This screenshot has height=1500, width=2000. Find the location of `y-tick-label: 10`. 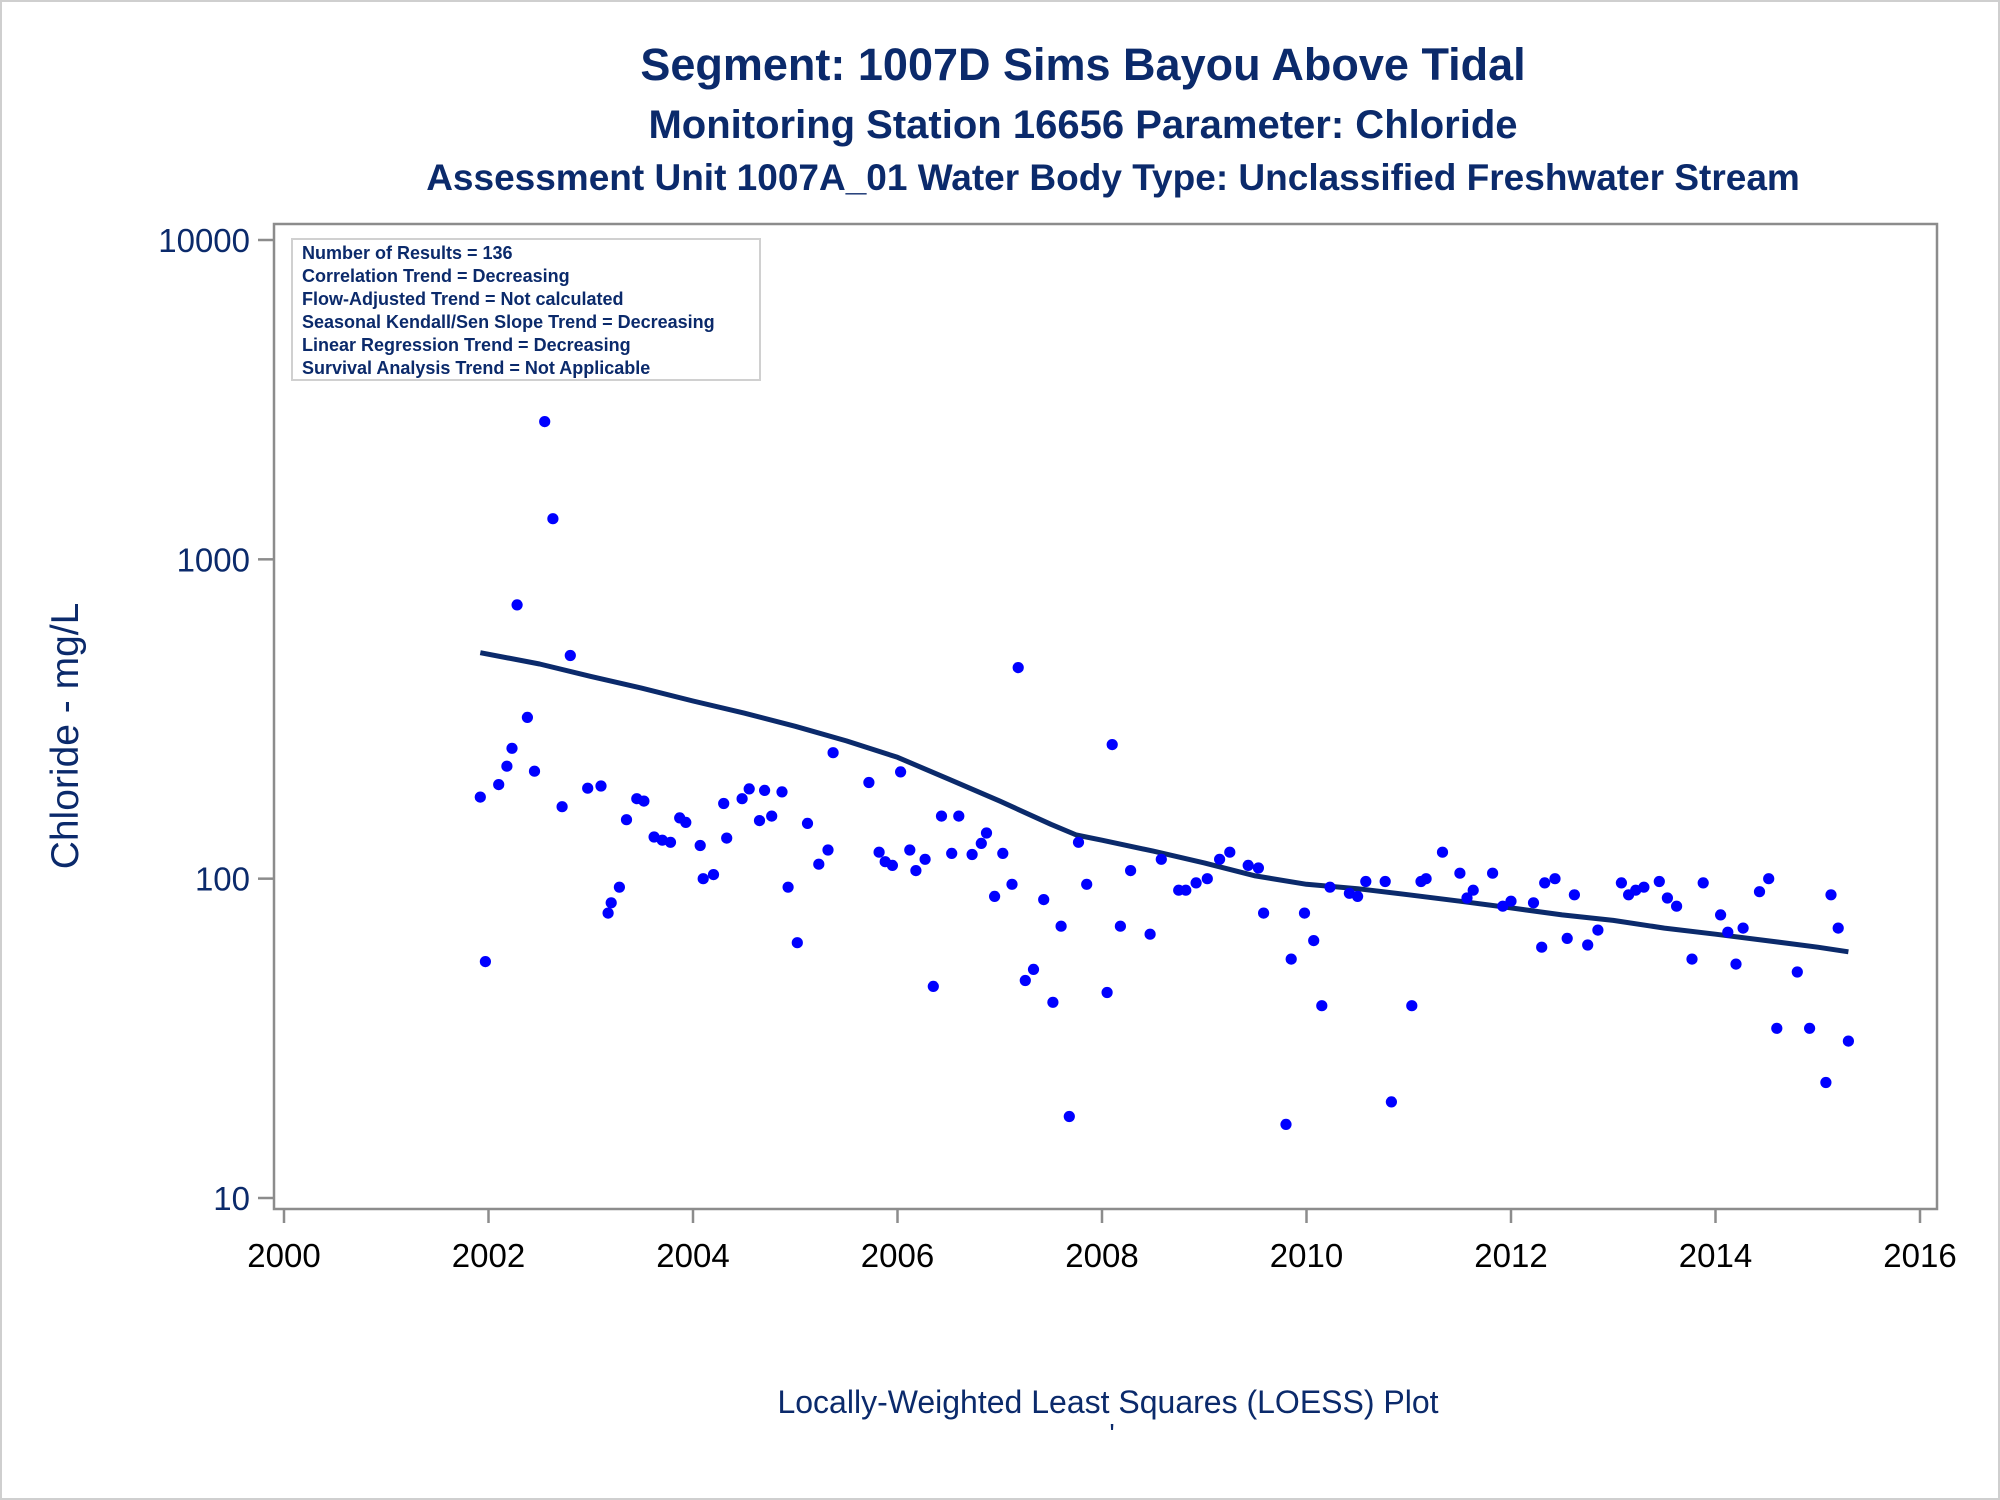

y-tick-label: 10 is located at coordinates (231, 1198).